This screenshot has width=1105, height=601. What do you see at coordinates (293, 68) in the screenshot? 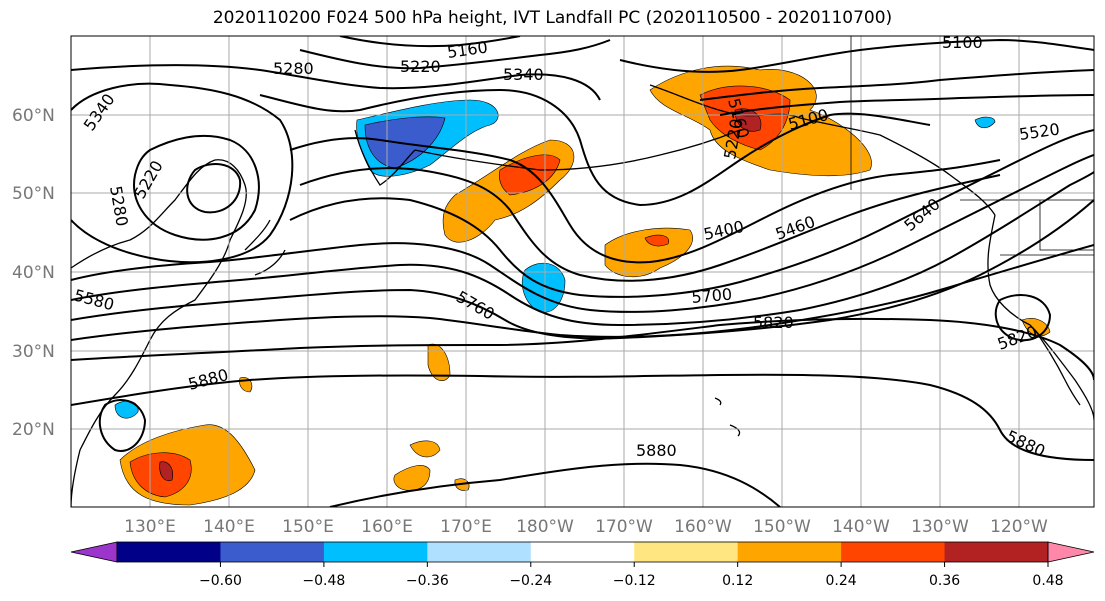
I see `contour-label: 5280` at bounding box center [293, 68].